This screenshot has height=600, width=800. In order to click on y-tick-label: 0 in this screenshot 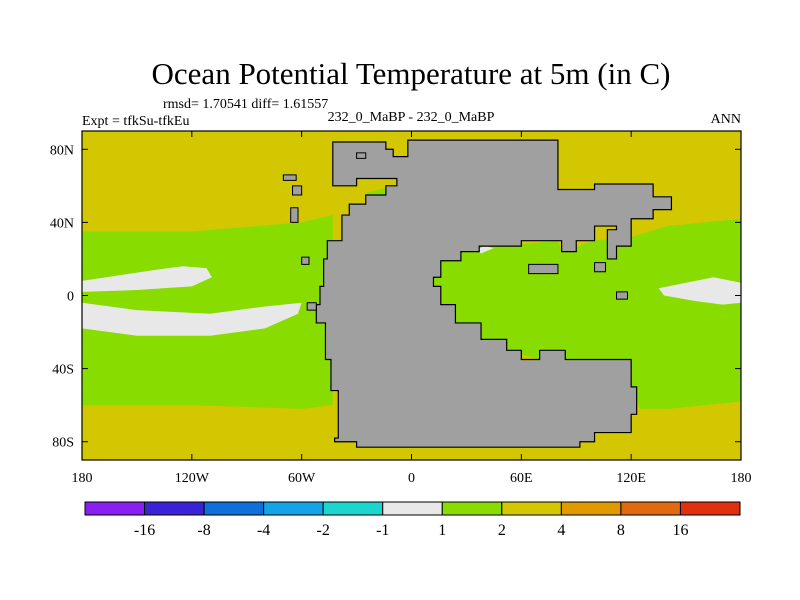, I will do `click(70, 297)`.